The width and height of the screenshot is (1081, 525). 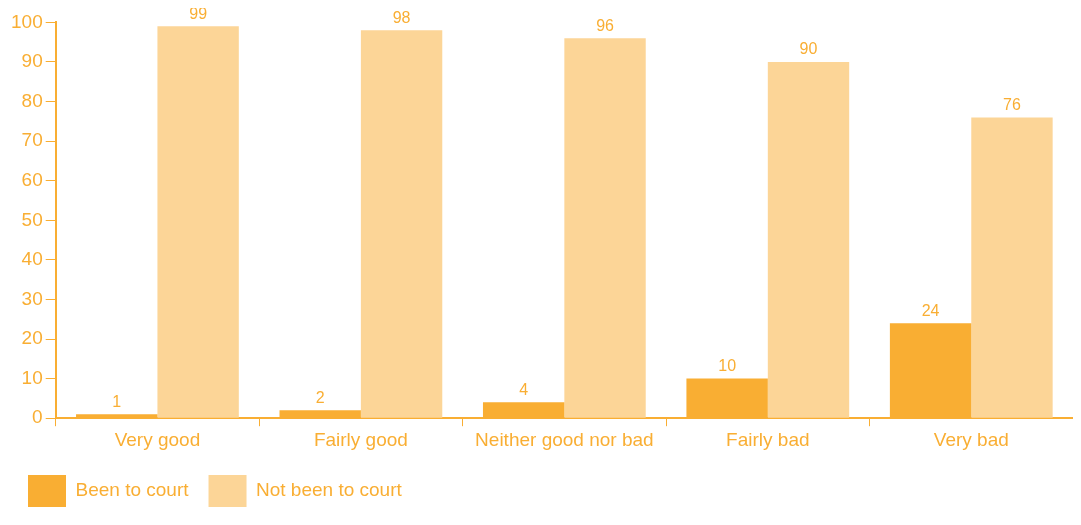 What do you see at coordinates (605, 25) in the screenshot?
I see `data-label: 96` at bounding box center [605, 25].